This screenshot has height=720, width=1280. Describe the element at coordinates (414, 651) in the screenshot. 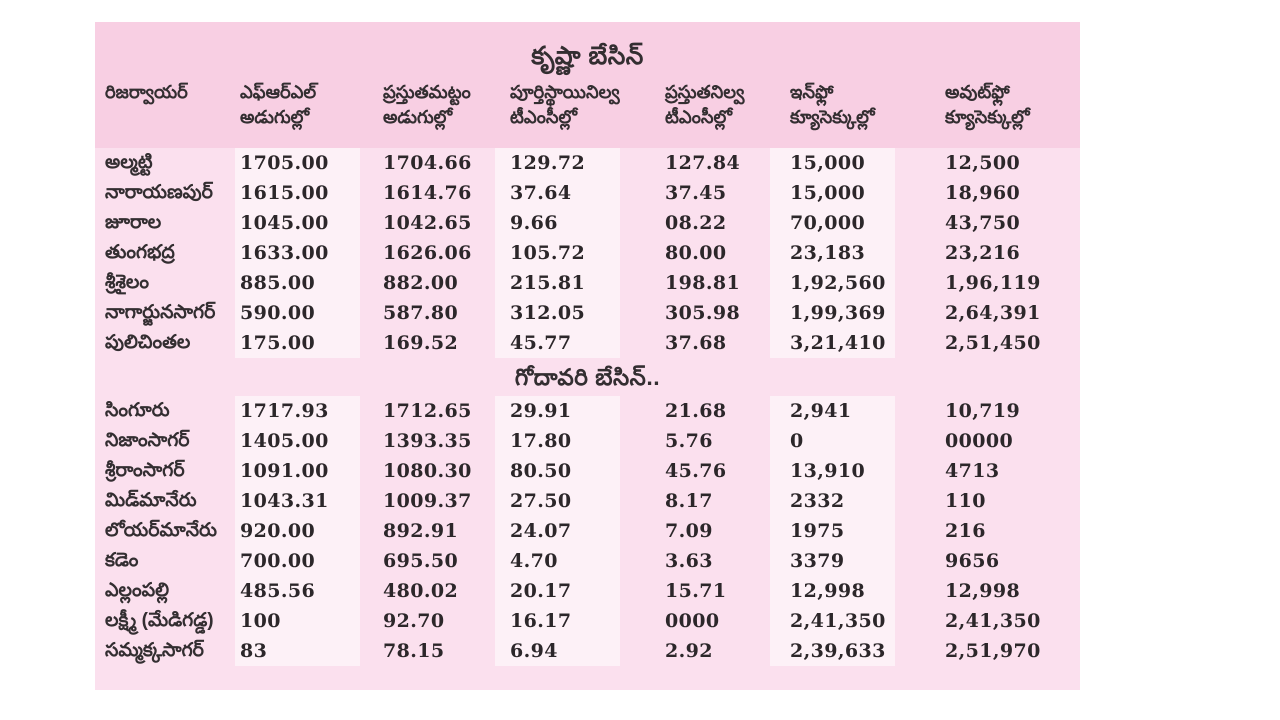

I see `value-cell: 78.15` at that location.